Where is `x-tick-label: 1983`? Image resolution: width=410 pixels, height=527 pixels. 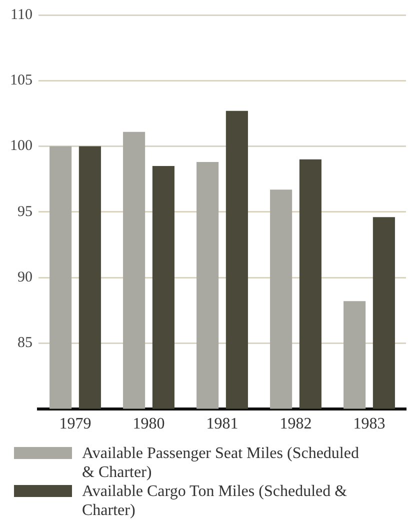 x-tick-label: 1983 is located at coordinates (369, 424).